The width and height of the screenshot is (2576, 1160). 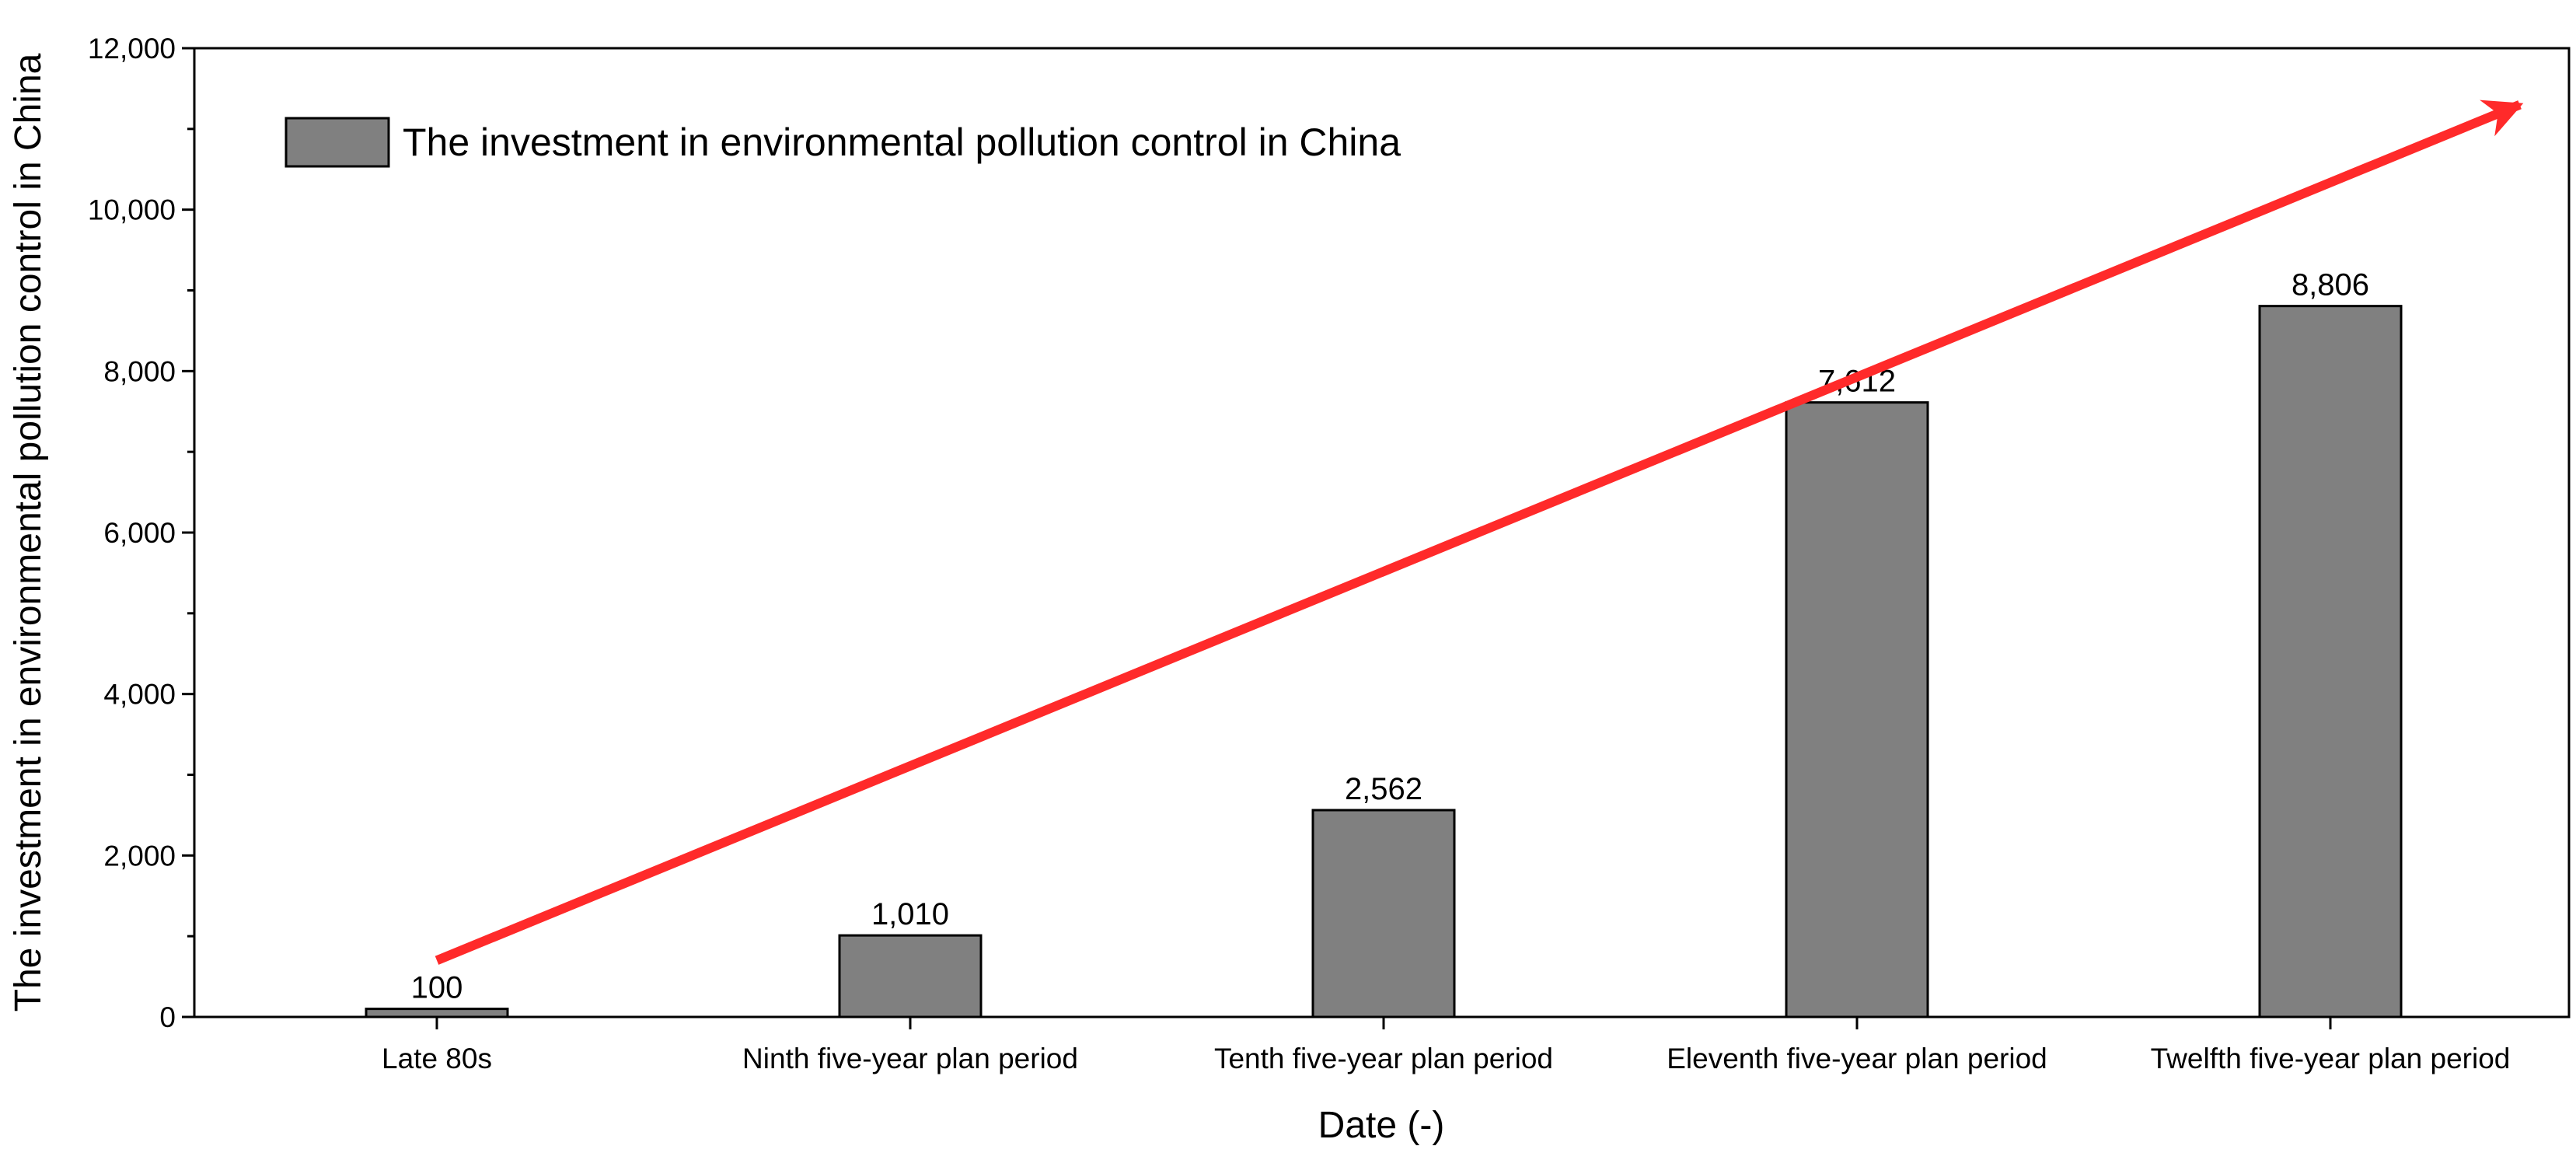 I want to click on y-tick-label: 8,000, so click(x=140, y=371).